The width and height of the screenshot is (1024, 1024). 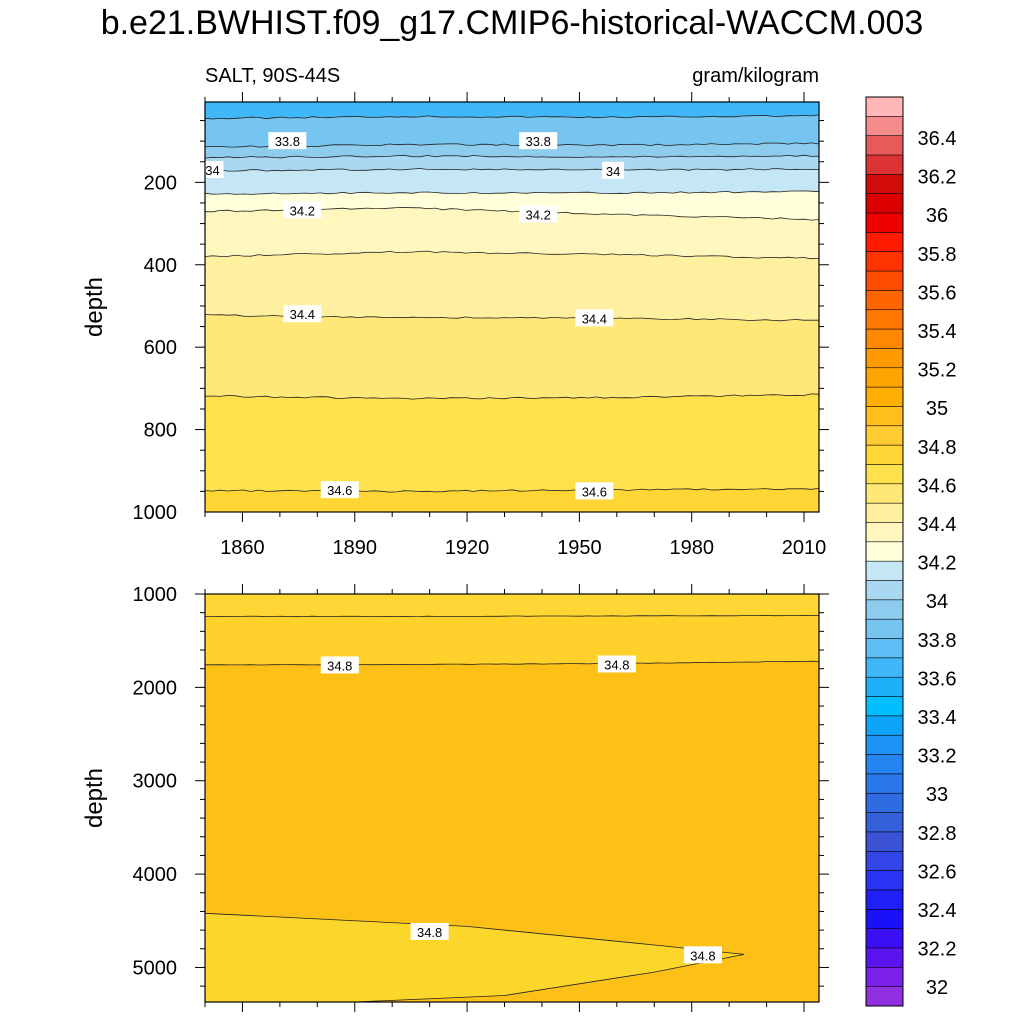 What do you see at coordinates (579, 548) in the screenshot?
I see `x-tick-label: 1950` at bounding box center [579, 548].